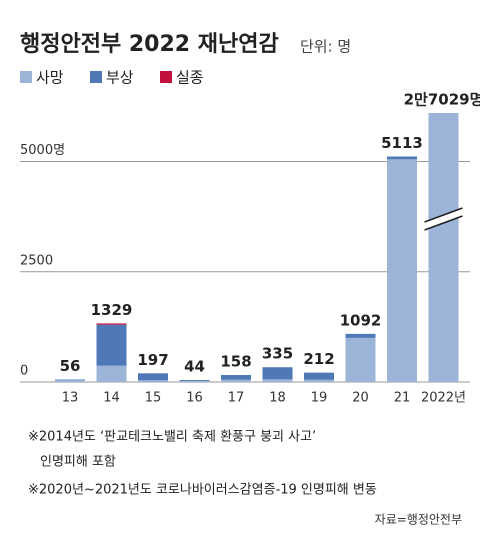 This screenshot has width=480, height=540. What do you see at coordinates (277, 398) in the screenshot?
I see `x-tick-label: 18` at bounding box center [277, 398].